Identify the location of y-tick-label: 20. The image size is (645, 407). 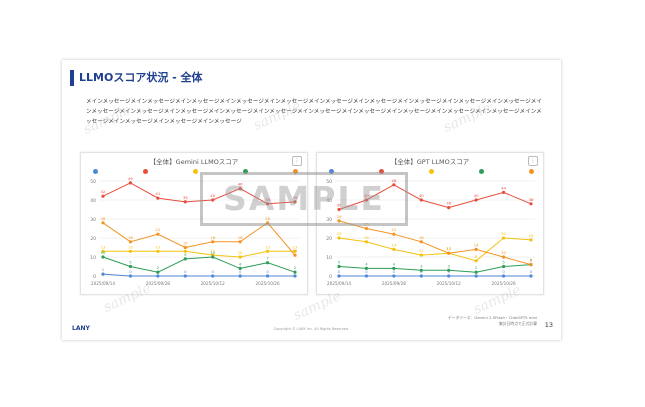
(329, 239).